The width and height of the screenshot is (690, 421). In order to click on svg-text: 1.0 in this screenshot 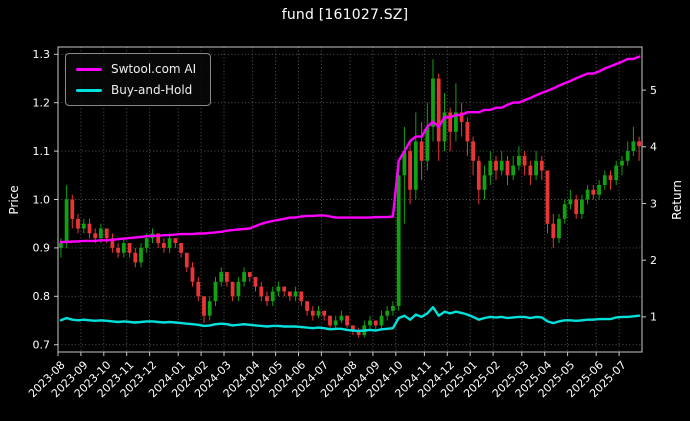, I will do `click(42, 199)`.